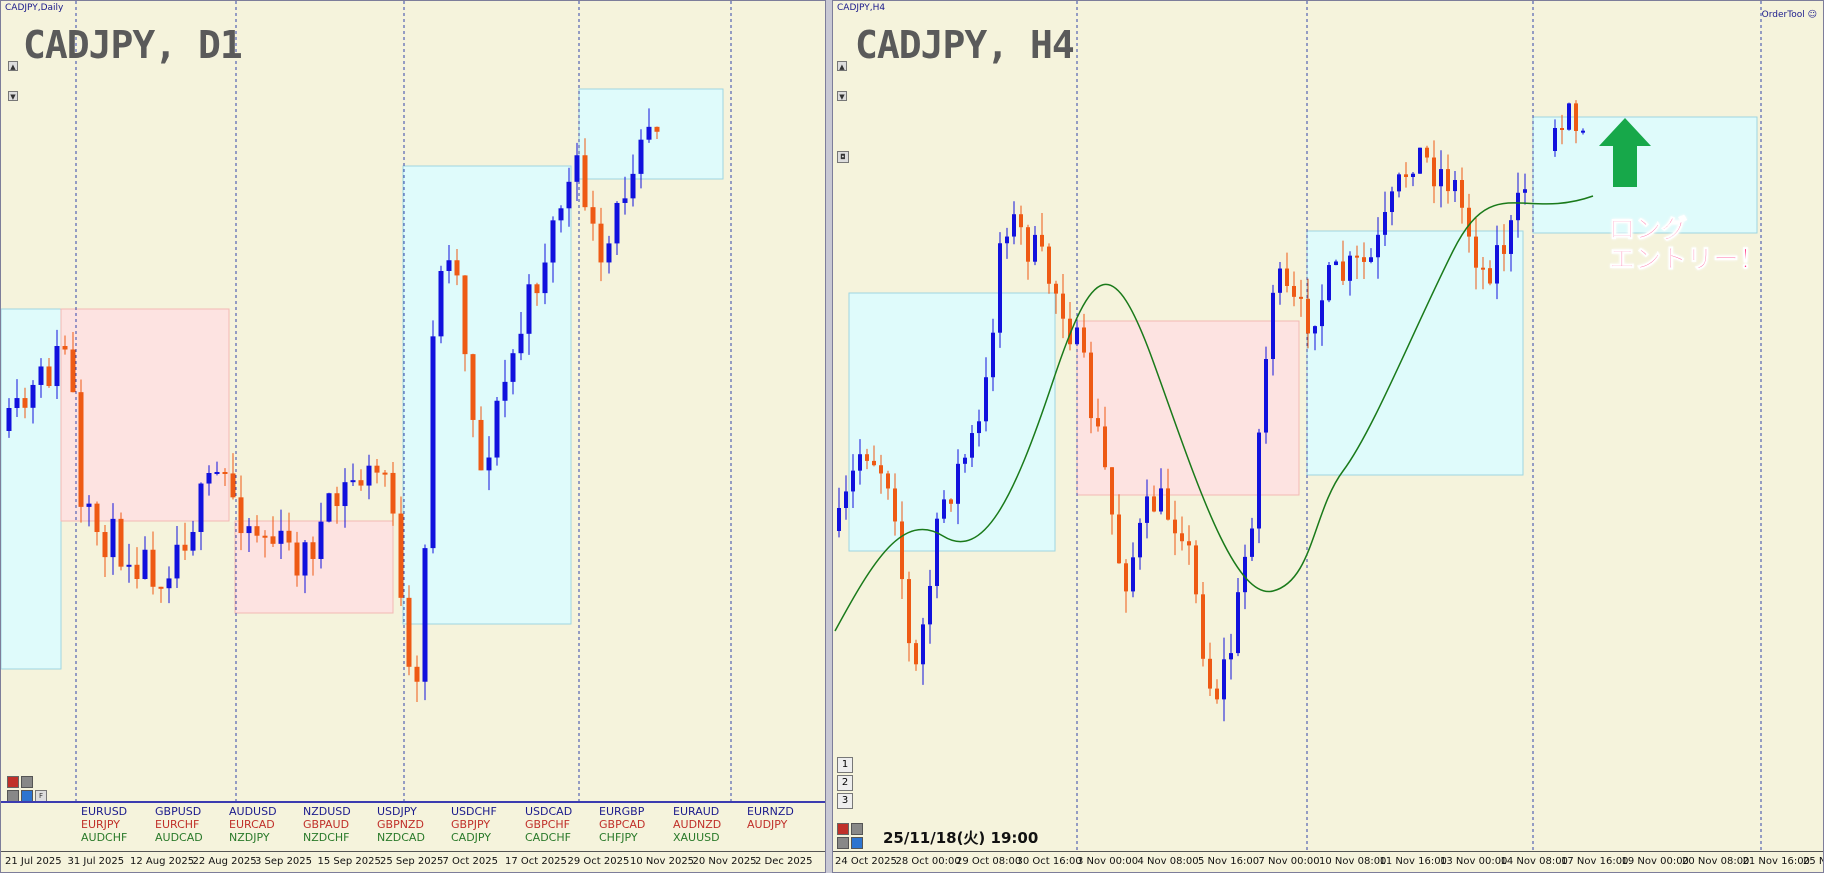  I want to click on symbol-link: GBPAUD, so click(326, 824).